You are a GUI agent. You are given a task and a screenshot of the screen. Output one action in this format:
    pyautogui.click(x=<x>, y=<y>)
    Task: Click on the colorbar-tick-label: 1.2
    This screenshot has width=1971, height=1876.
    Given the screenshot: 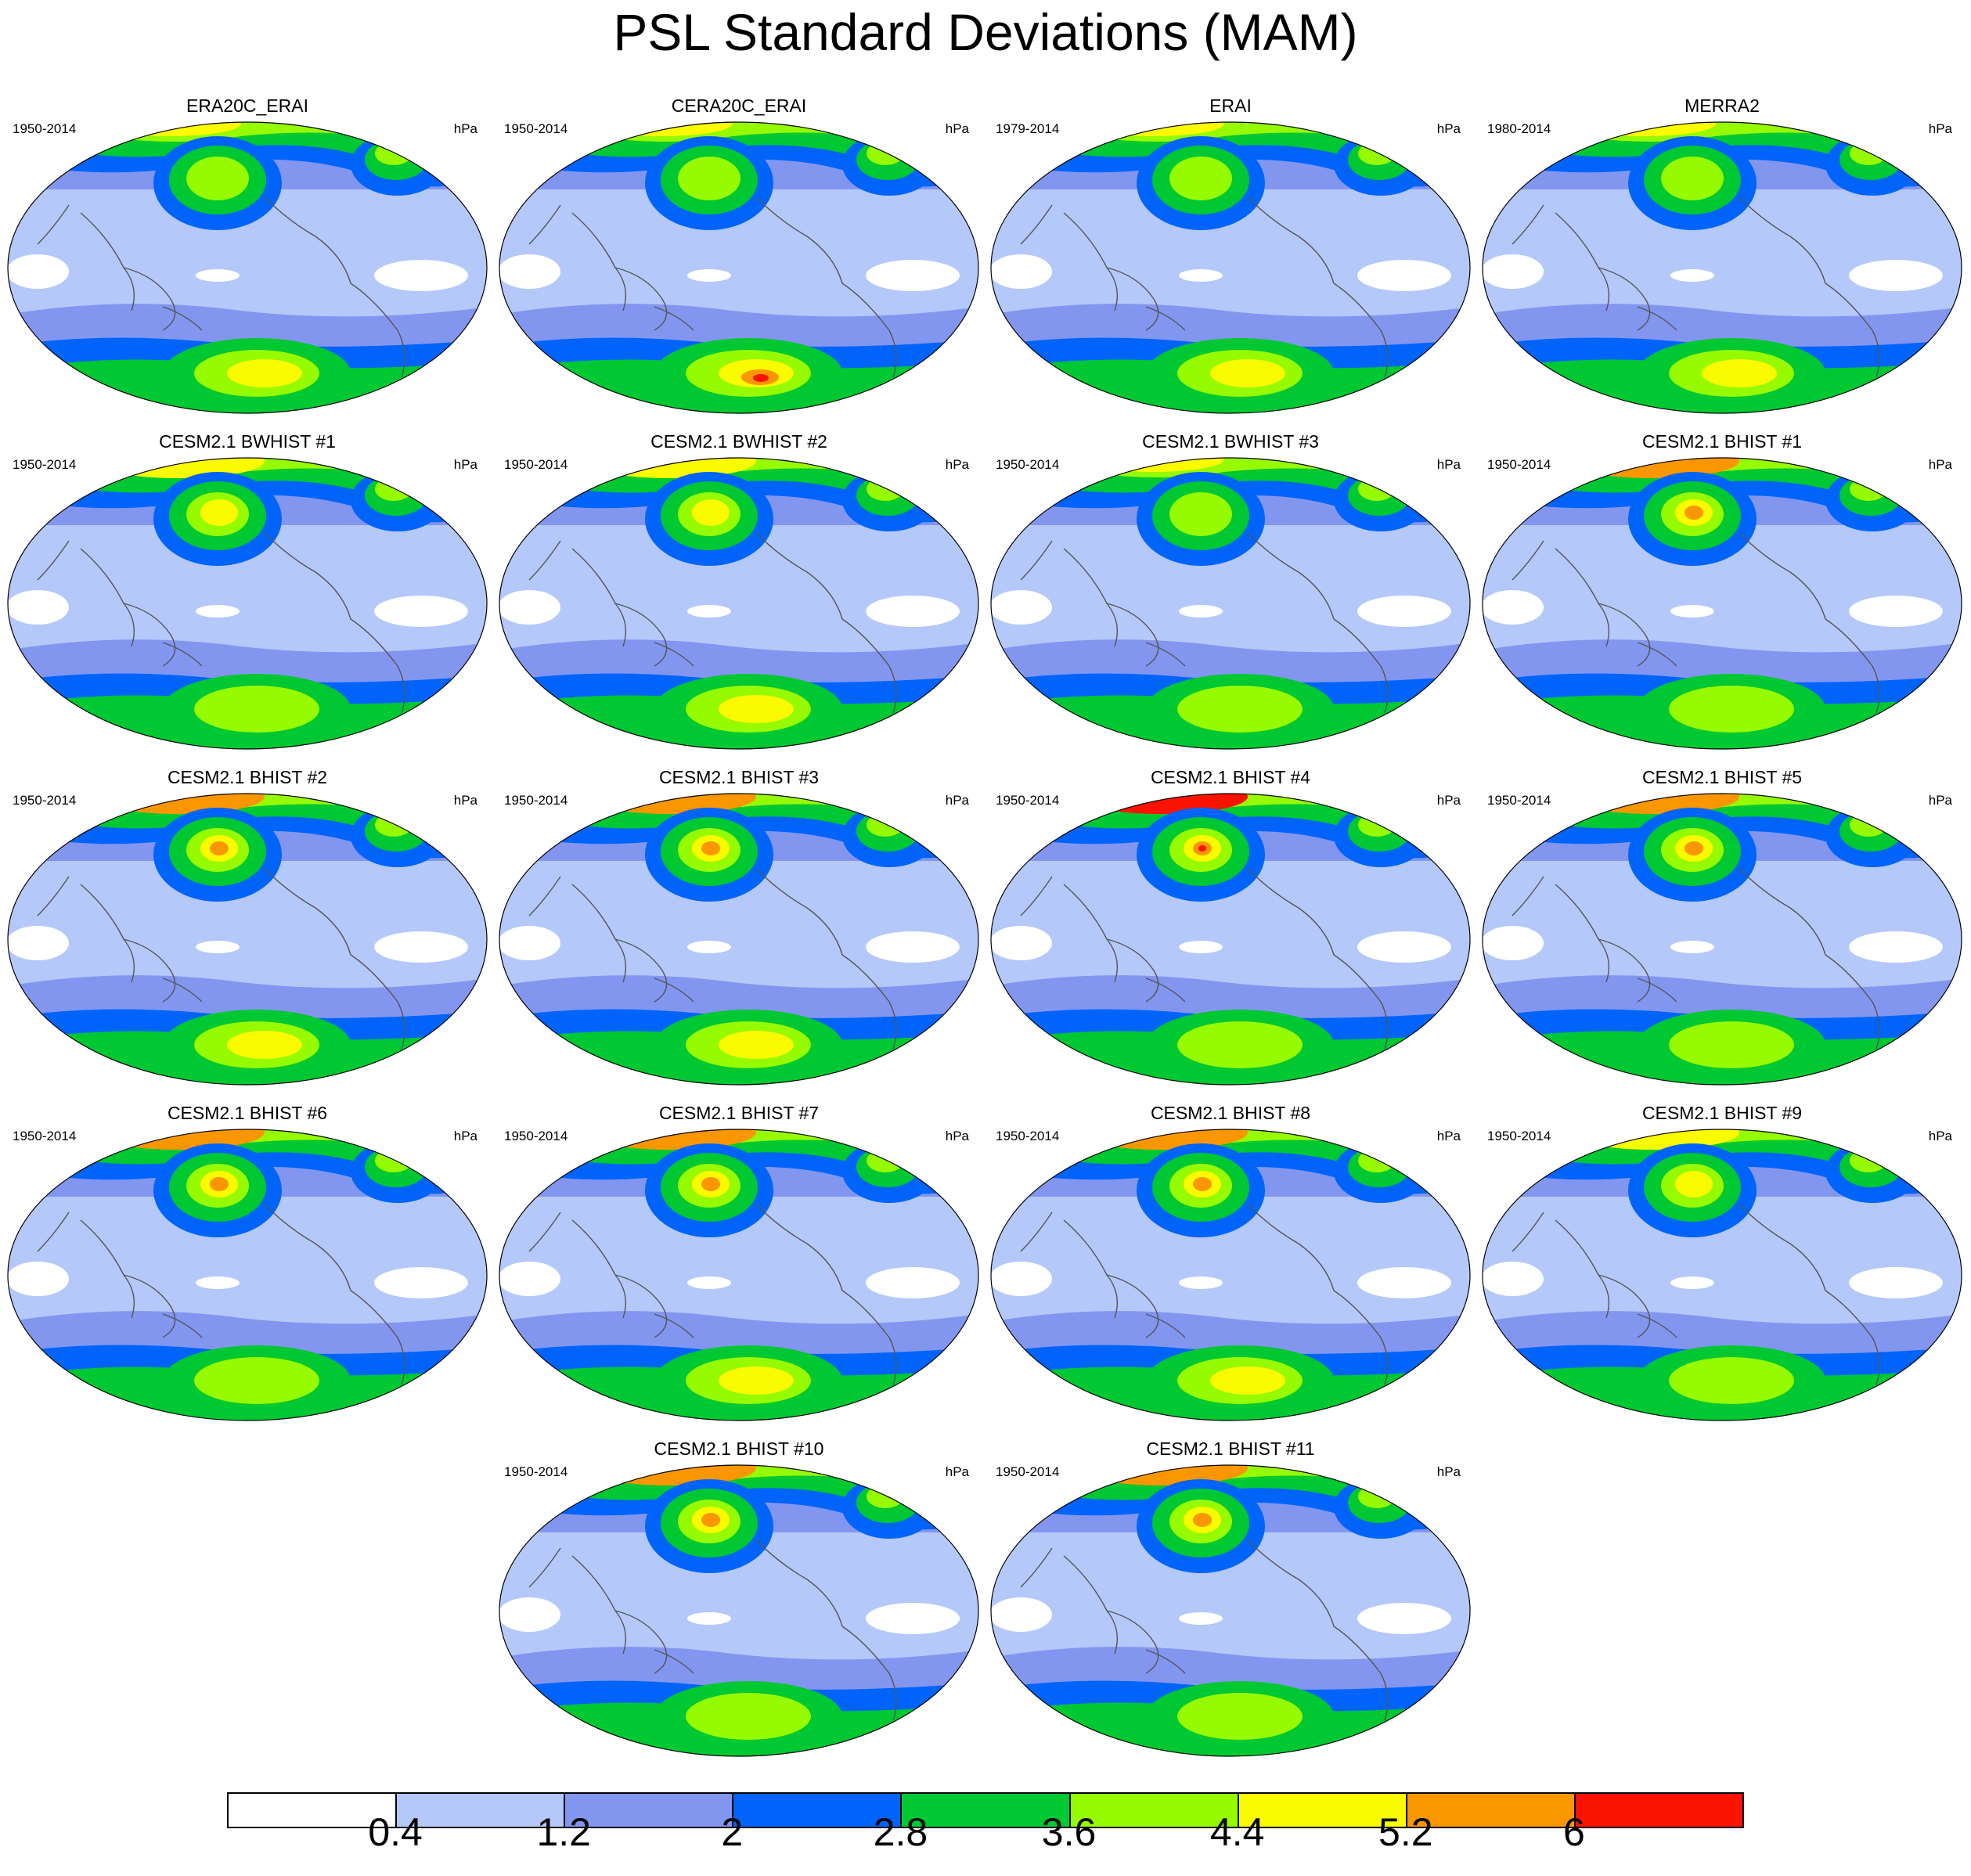 What is the action you would take?
    pyautogui.click(x=563, y=1832)
    